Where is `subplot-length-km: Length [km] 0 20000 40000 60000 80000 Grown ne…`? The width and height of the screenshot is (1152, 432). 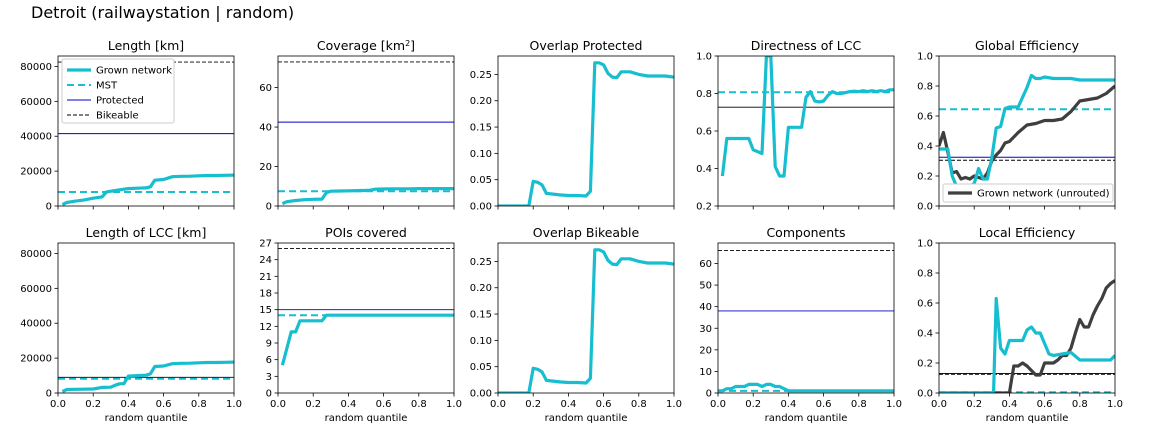 subplot-length-km: Length [km] 0 20000 40000 60000 80000 Grown ne… is located at coordinates (127, 125).